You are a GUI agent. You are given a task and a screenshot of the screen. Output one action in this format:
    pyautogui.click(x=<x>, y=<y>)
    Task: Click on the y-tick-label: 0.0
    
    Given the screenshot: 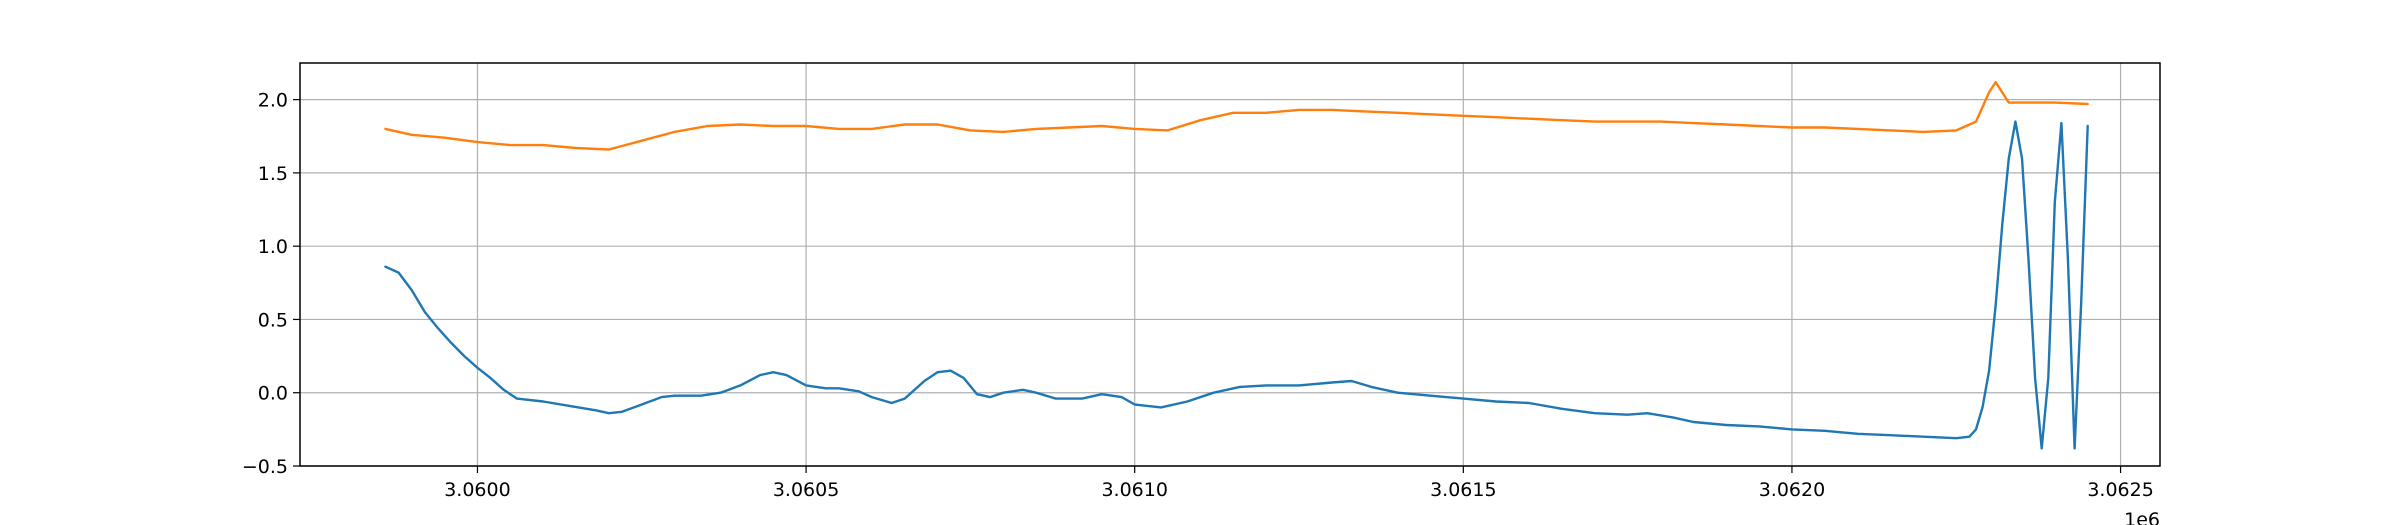 What is the action you would take?
    pyautogui.click(x=273, y=394)
    